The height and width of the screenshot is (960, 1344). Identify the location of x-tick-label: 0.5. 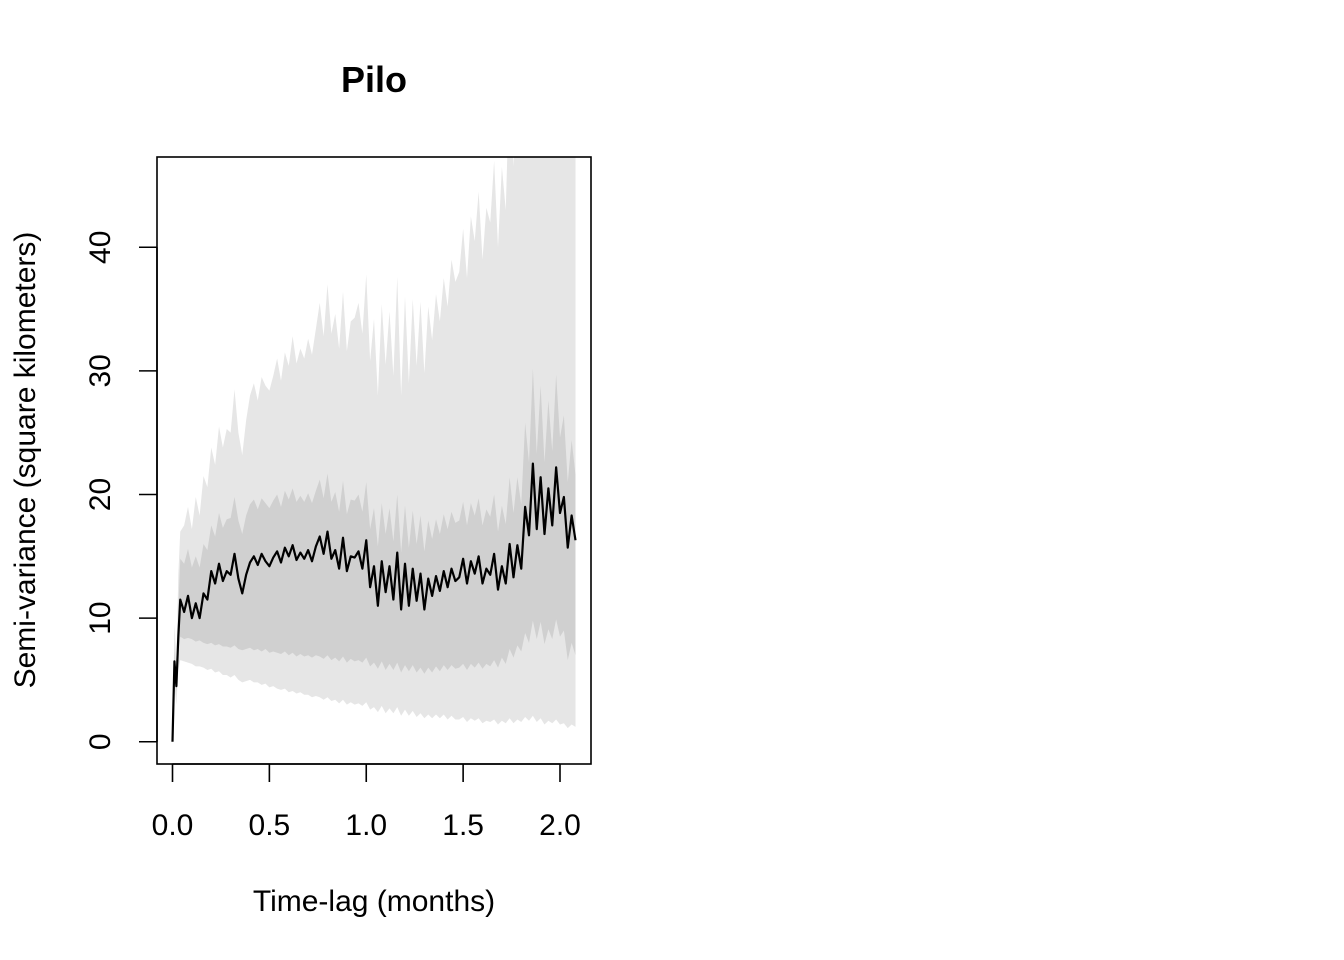
(270, 825).